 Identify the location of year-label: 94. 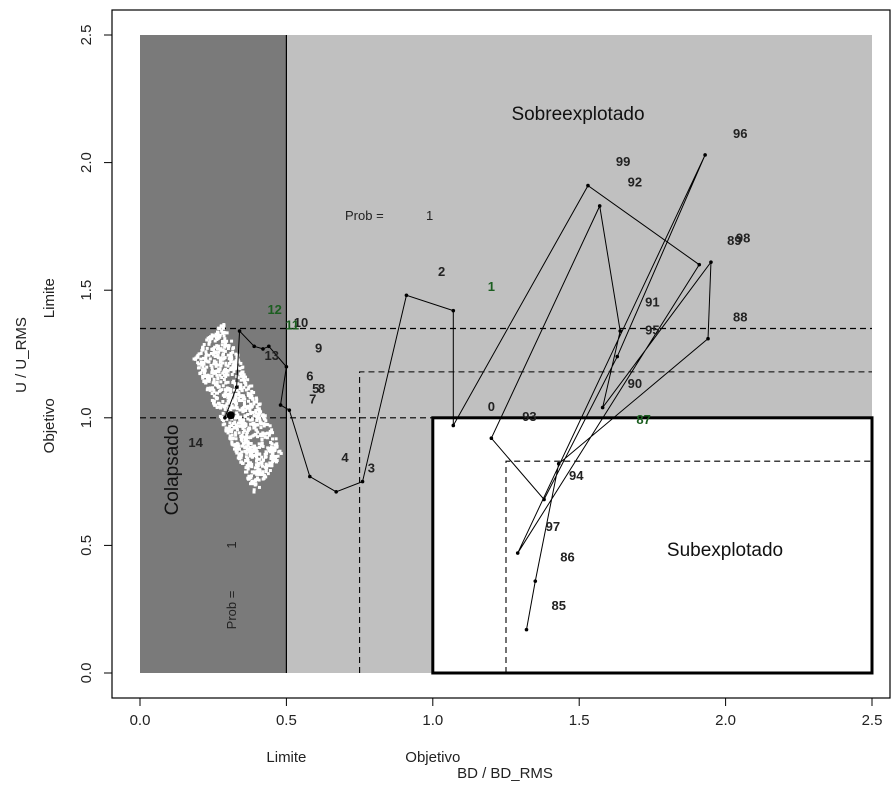
(576, 475).